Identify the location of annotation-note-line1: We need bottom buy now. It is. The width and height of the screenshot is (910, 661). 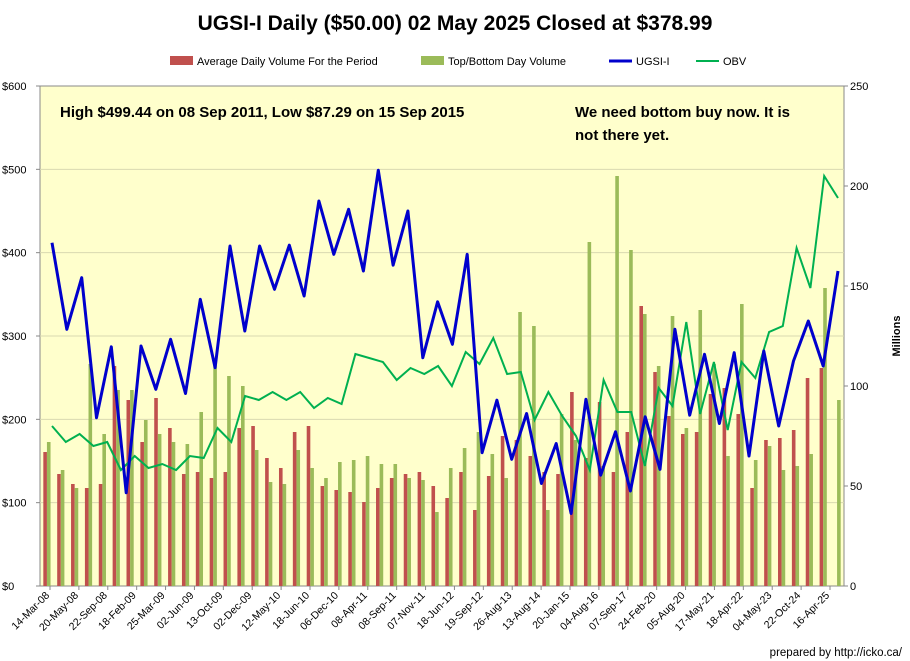
(682, 112).